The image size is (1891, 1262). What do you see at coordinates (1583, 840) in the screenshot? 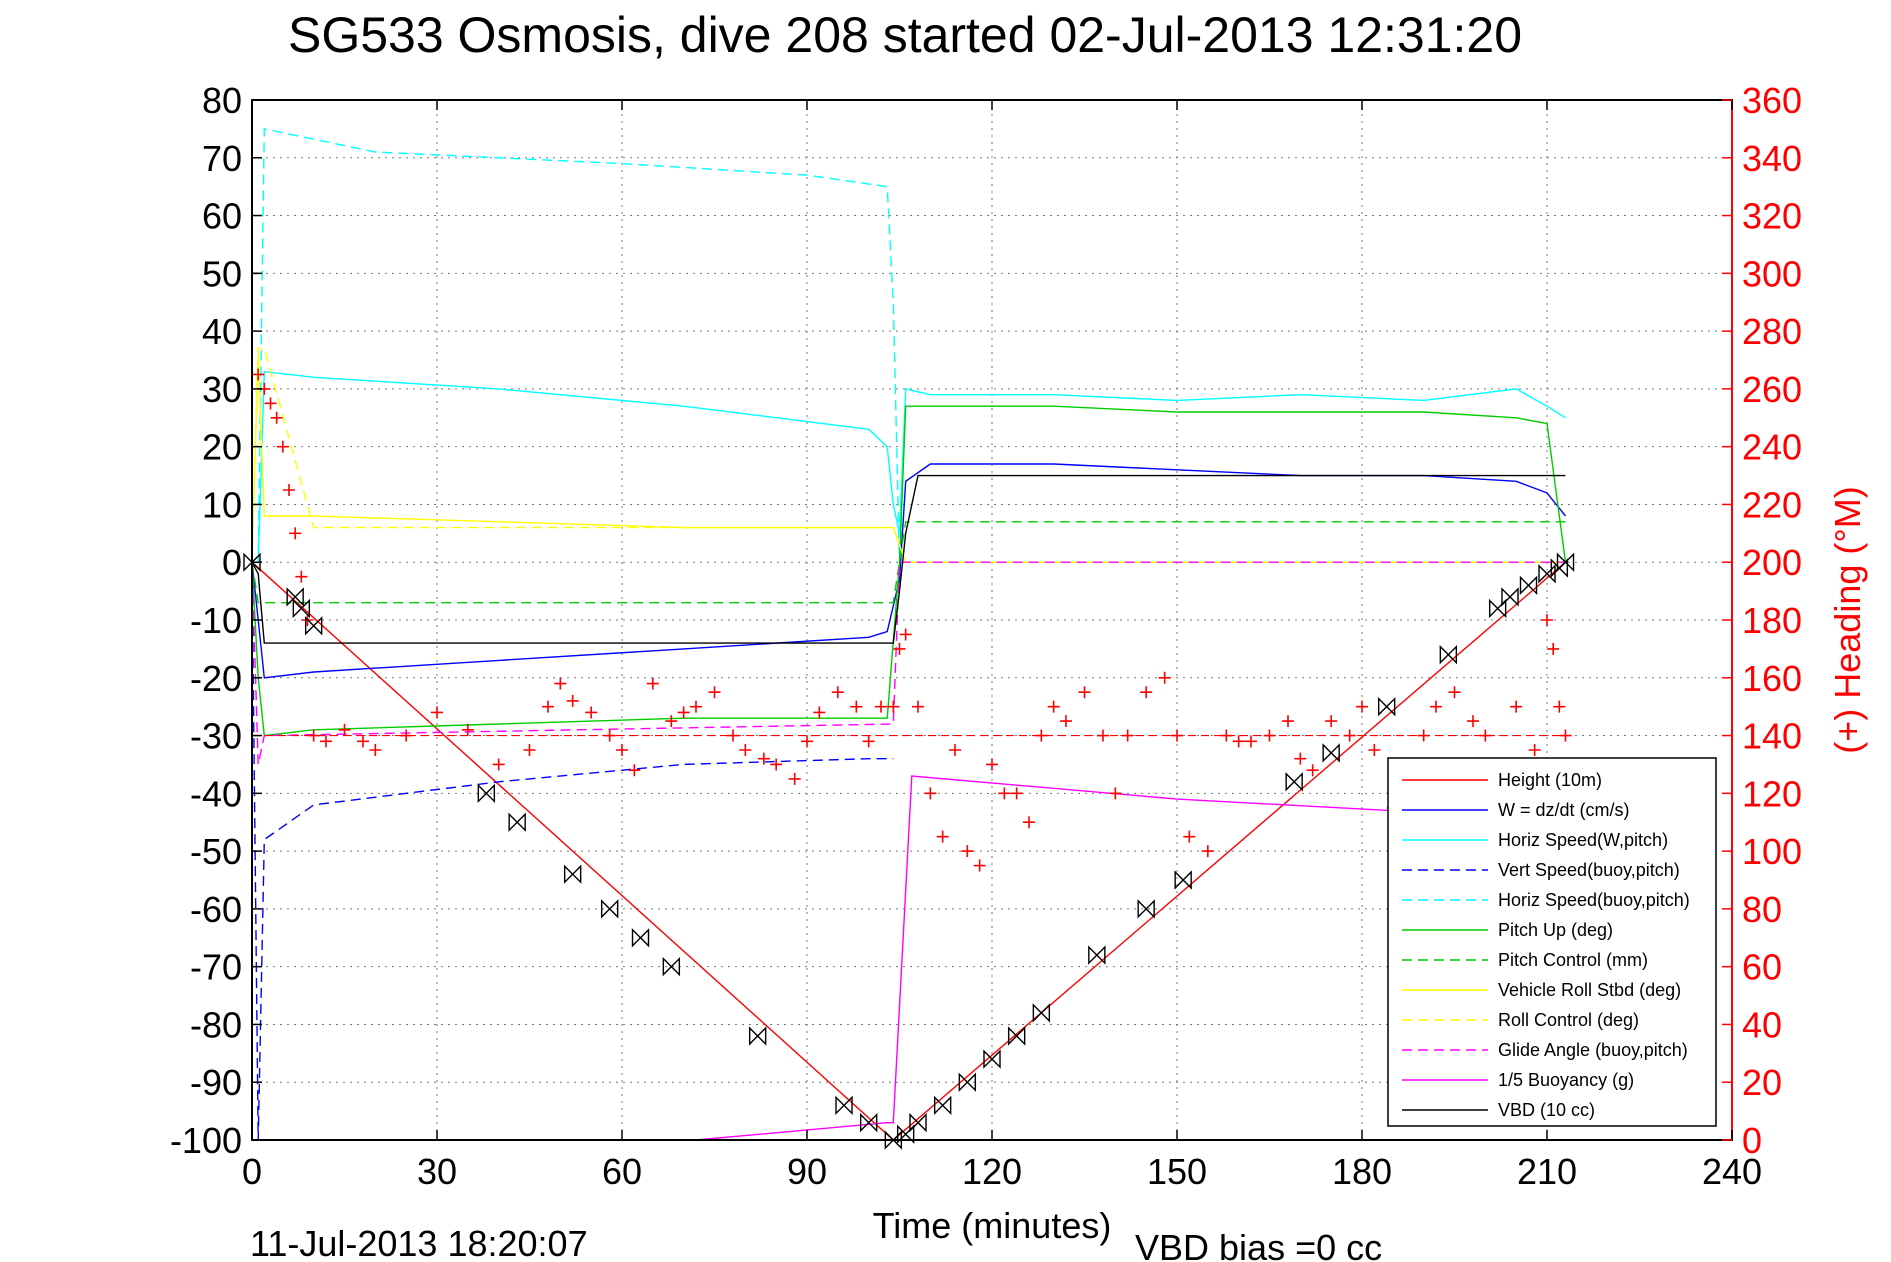
I see `legend-label: Horiz Speed(W,pitch)` at bounding box center [1583, 840].